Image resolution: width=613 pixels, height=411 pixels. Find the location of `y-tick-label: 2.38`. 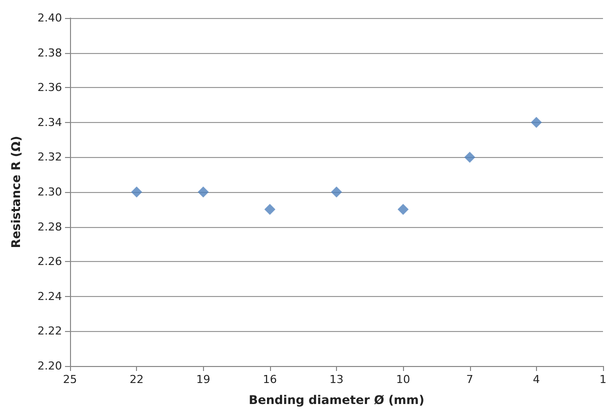

y-tick-label: 2.38 is located at coordinates (50, 53).